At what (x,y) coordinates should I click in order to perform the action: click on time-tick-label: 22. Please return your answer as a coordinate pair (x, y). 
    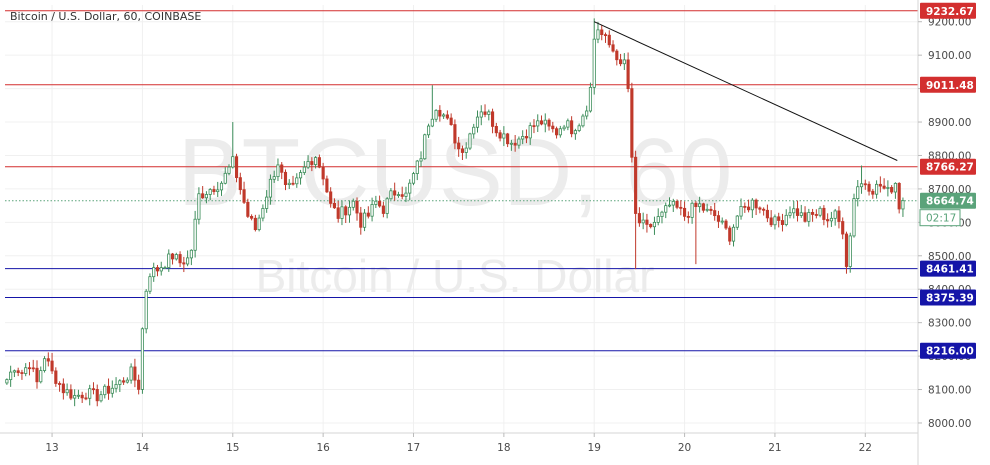
    Looking at the image, I should click on (865, 448).